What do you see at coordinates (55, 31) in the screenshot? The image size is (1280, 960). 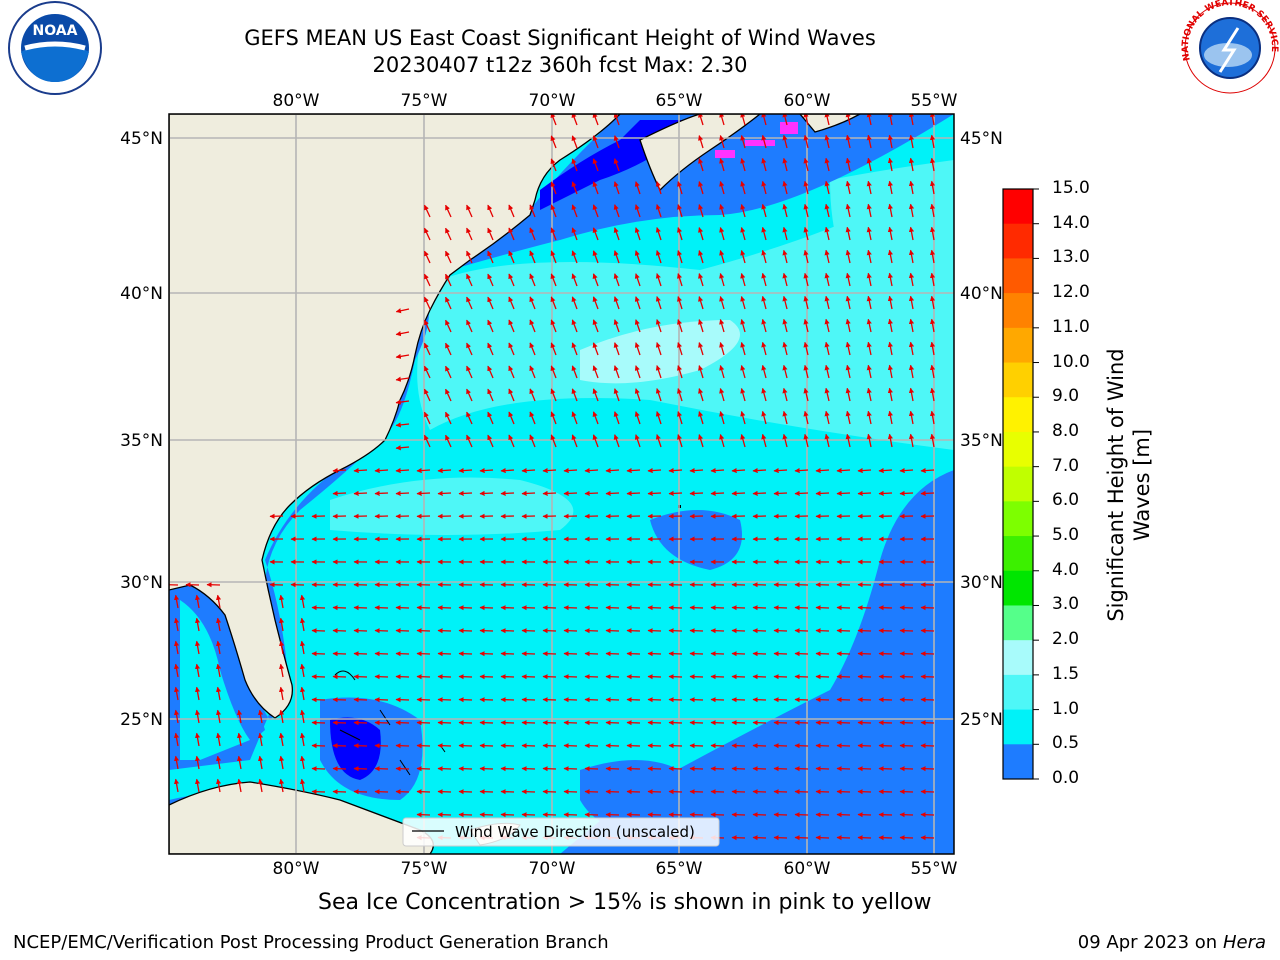 I see `noaa-logo-text: NOAA` at bounding box center [55, 31].